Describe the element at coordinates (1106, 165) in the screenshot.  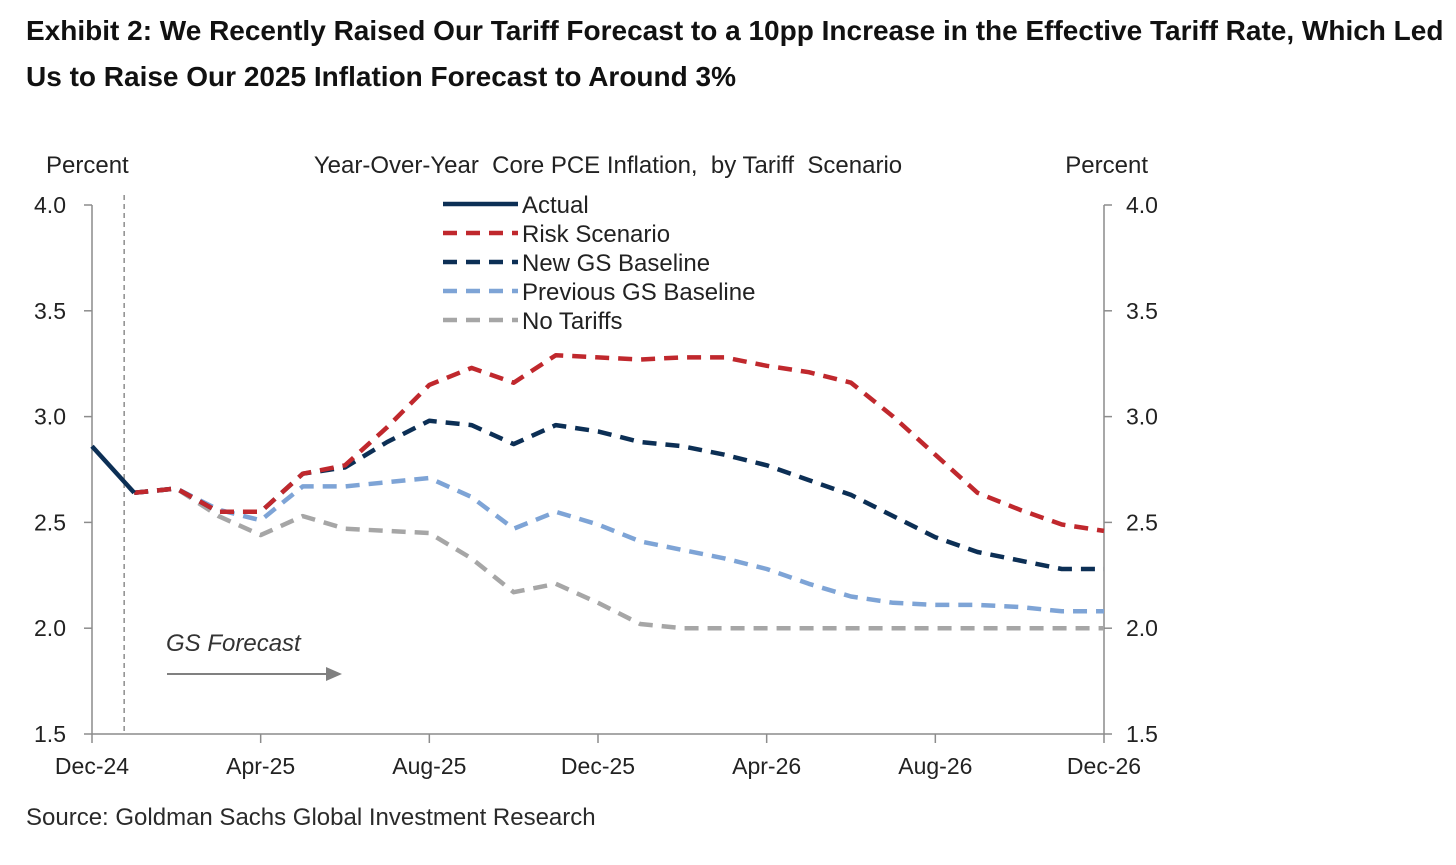
I see `y-axis-right-label: Percent` at that location.